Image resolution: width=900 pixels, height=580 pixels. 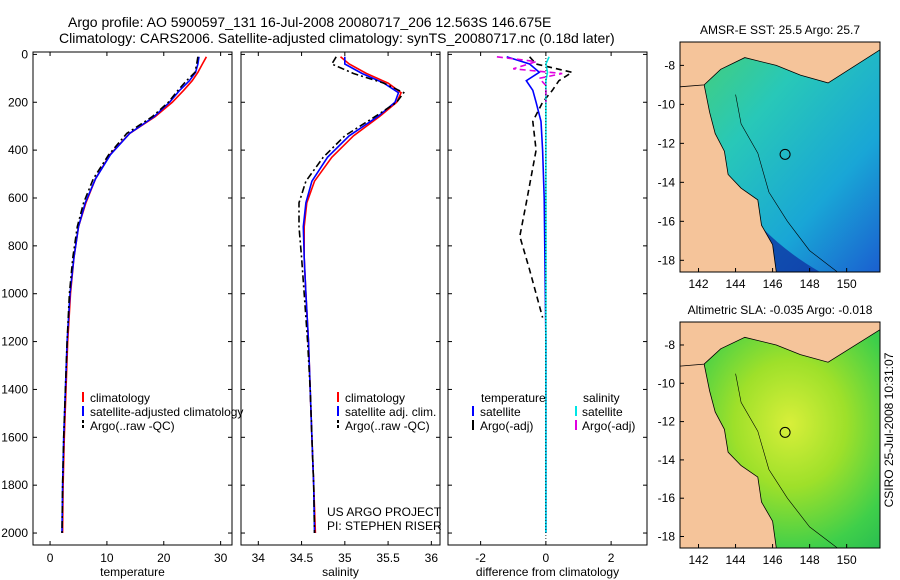 What do you see at coordinates (667, 460) in the screenshot?
I see `sla-map-ytick-label: -14` at bounding box center [667, 460].